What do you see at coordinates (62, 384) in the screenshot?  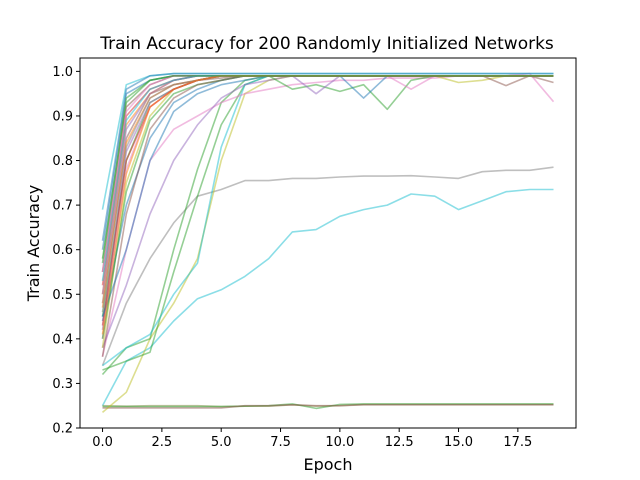 I see `y-tick-label-1: 0.3` at bounding box center [62, 384].